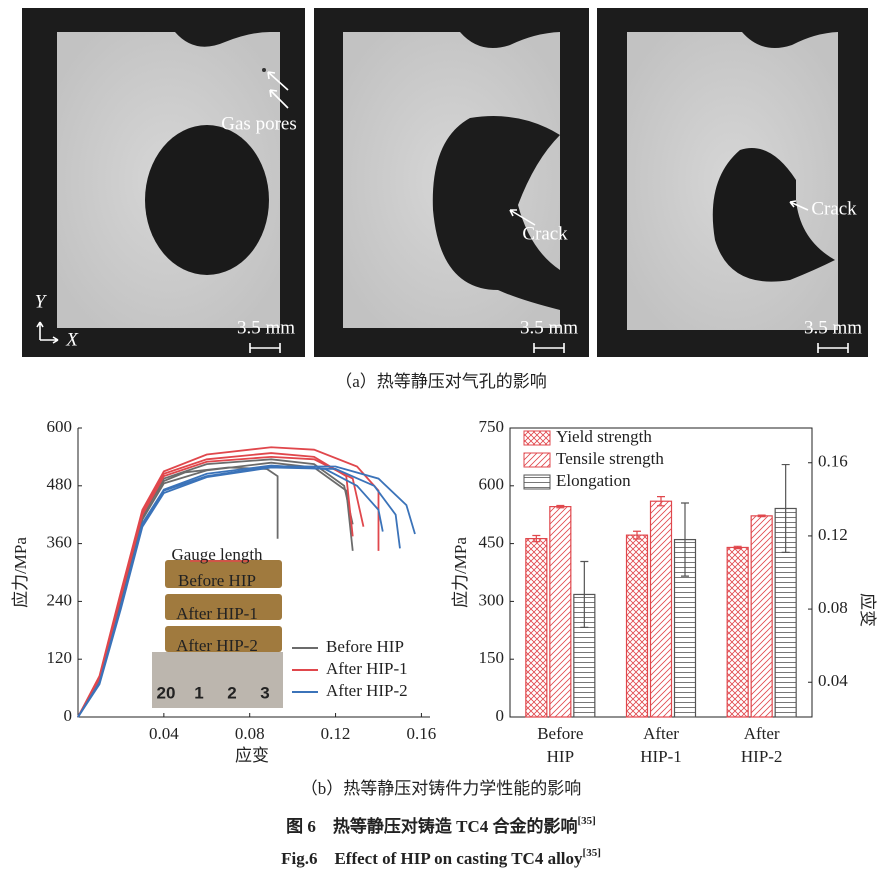 This screenshot has height=884, width=883. I want to click on inset-label: After HIP-1, so click(217, 613).